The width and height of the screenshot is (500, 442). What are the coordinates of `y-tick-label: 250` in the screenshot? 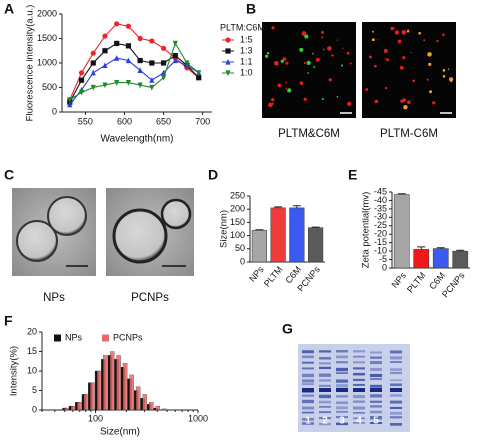 It's located at (237, 195).